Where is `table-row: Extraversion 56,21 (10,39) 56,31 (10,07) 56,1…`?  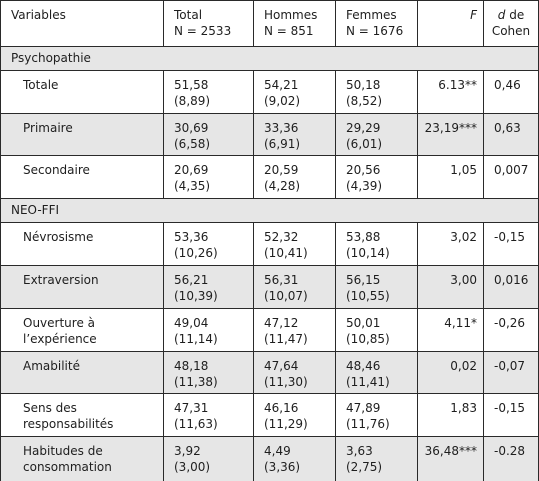
table-row: Extraversion 56,21 (10,39) 56,31 (10,07) 56,1… is located at coordinates (269, 287).